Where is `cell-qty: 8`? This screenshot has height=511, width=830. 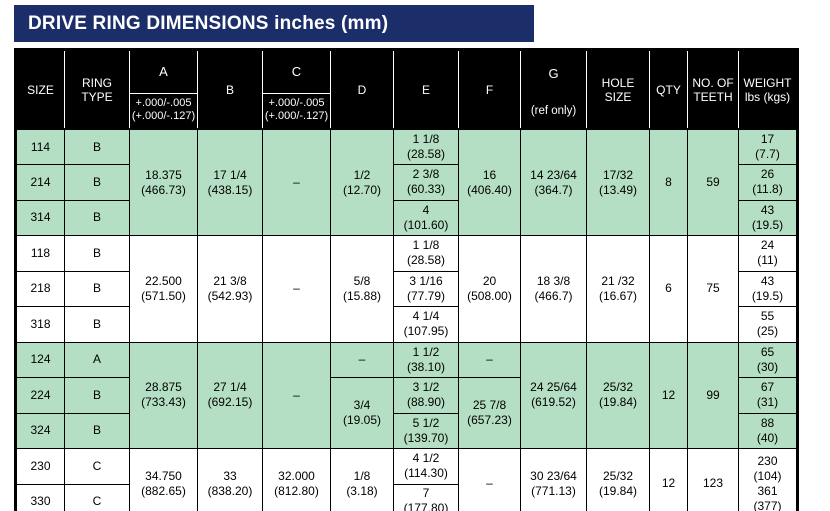 cell-qty: 8 is located at coordinates (668, 182).